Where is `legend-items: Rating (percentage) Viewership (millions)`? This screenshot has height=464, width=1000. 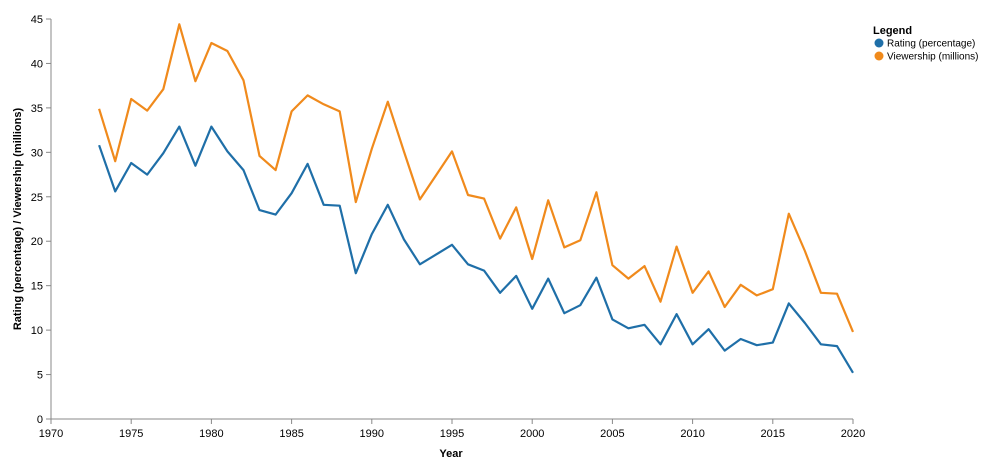
legend-items: Rating (percentage) Viewership (millions) is located at coordinates (926, 50).